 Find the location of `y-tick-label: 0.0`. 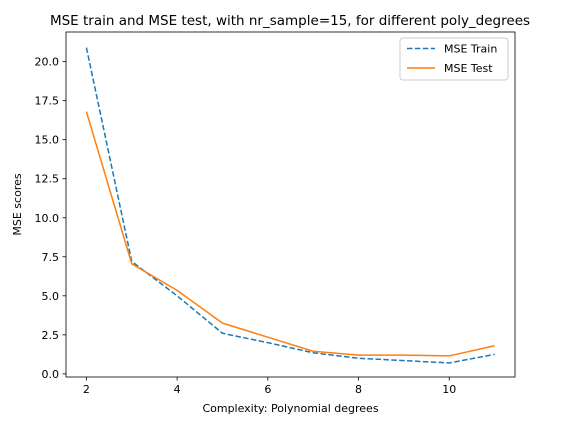

y-tick-label: 0.0 is located at coordinates (51, 374).